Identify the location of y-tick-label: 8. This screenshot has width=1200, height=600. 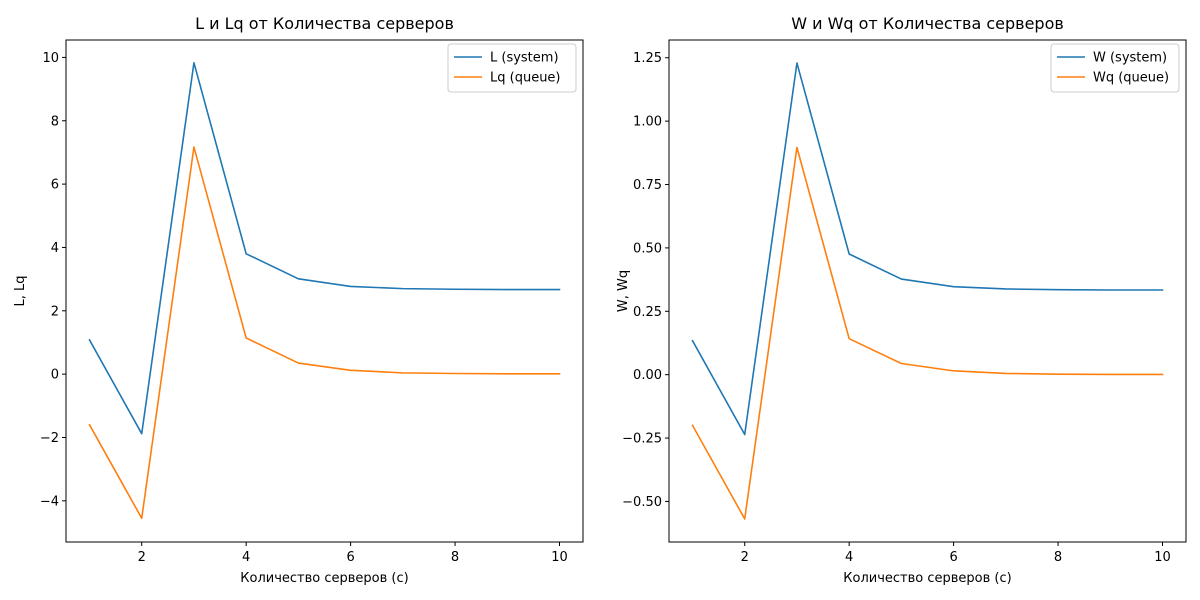
(55, 121).